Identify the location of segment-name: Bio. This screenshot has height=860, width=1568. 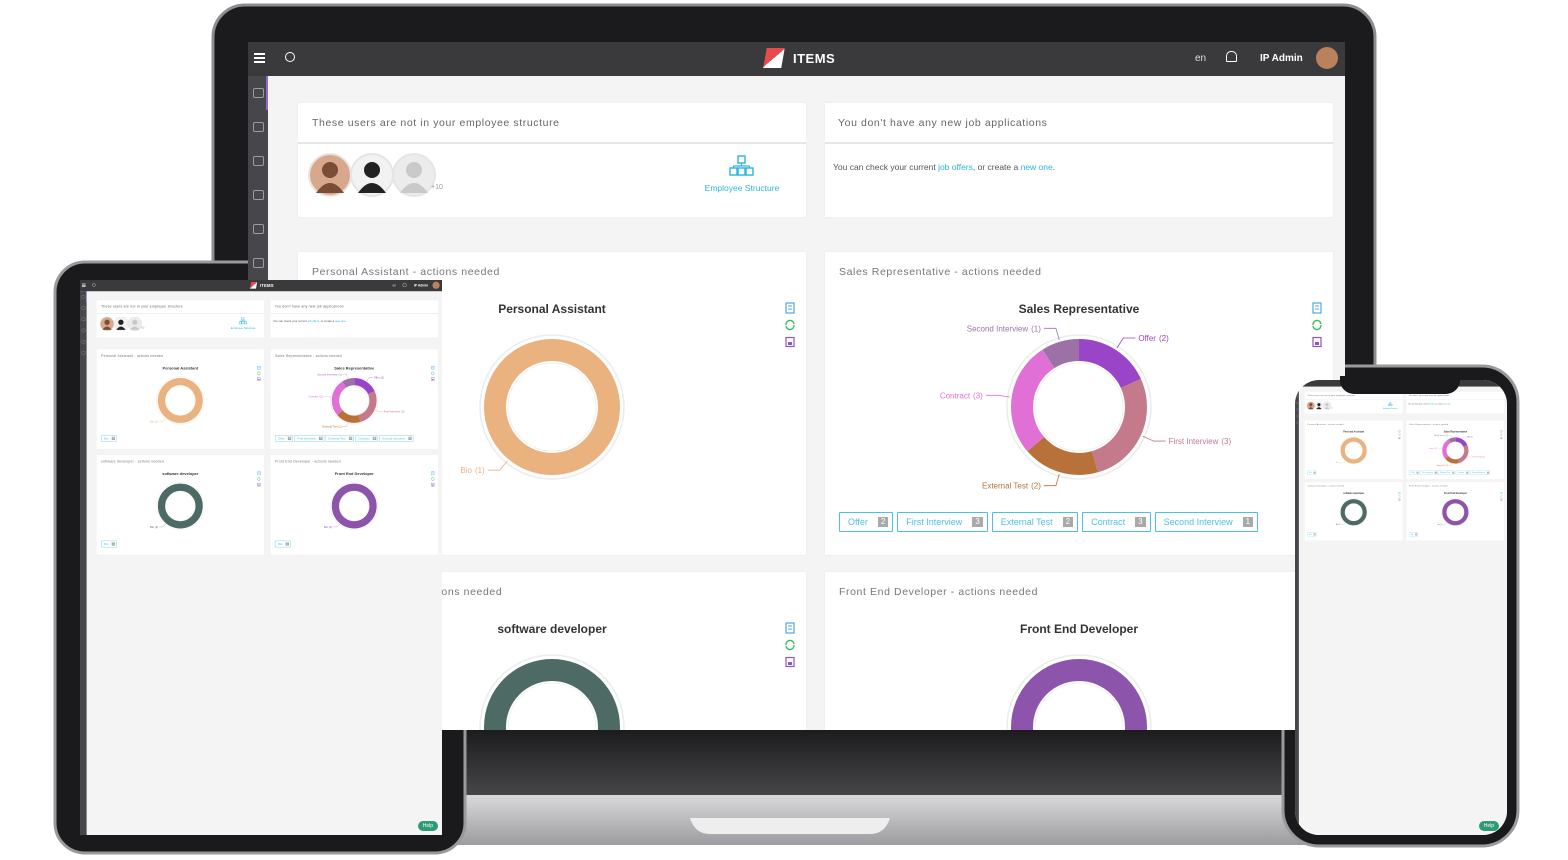
(152, 527).